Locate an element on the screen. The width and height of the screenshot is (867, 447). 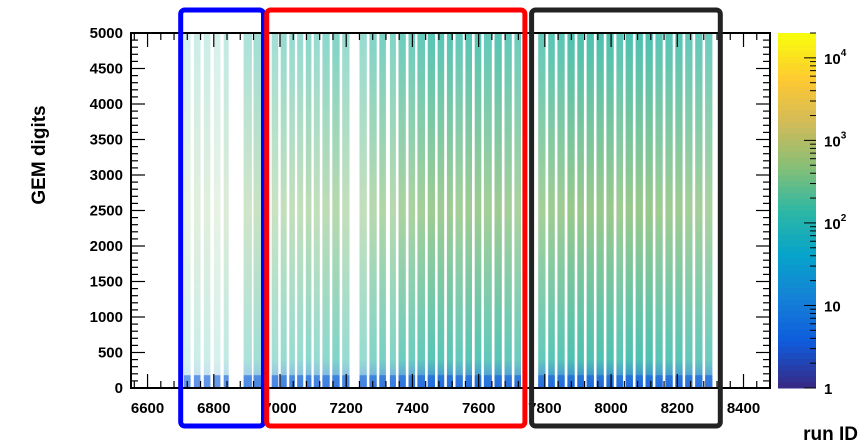
x-tick-label: 7000 is located at coordinates (279, 408).